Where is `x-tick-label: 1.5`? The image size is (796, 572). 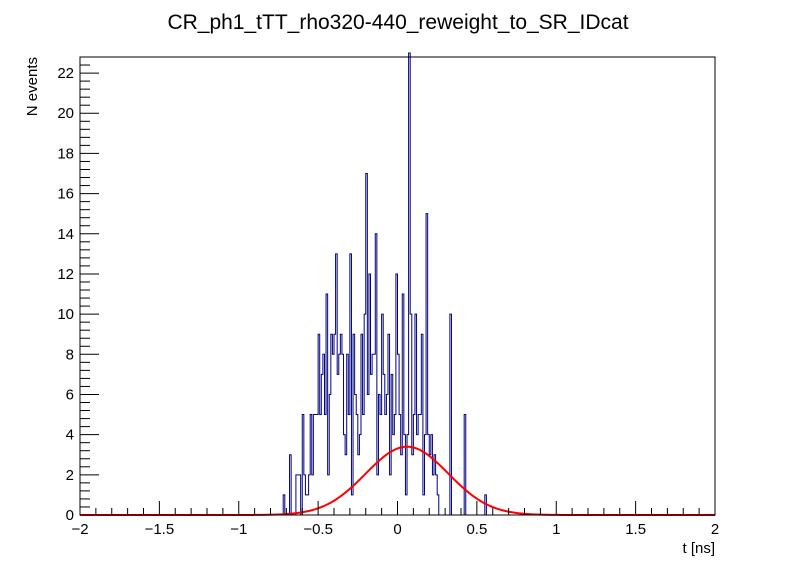
x-tick-label: 1.5 is located at coordinates (635, 529).